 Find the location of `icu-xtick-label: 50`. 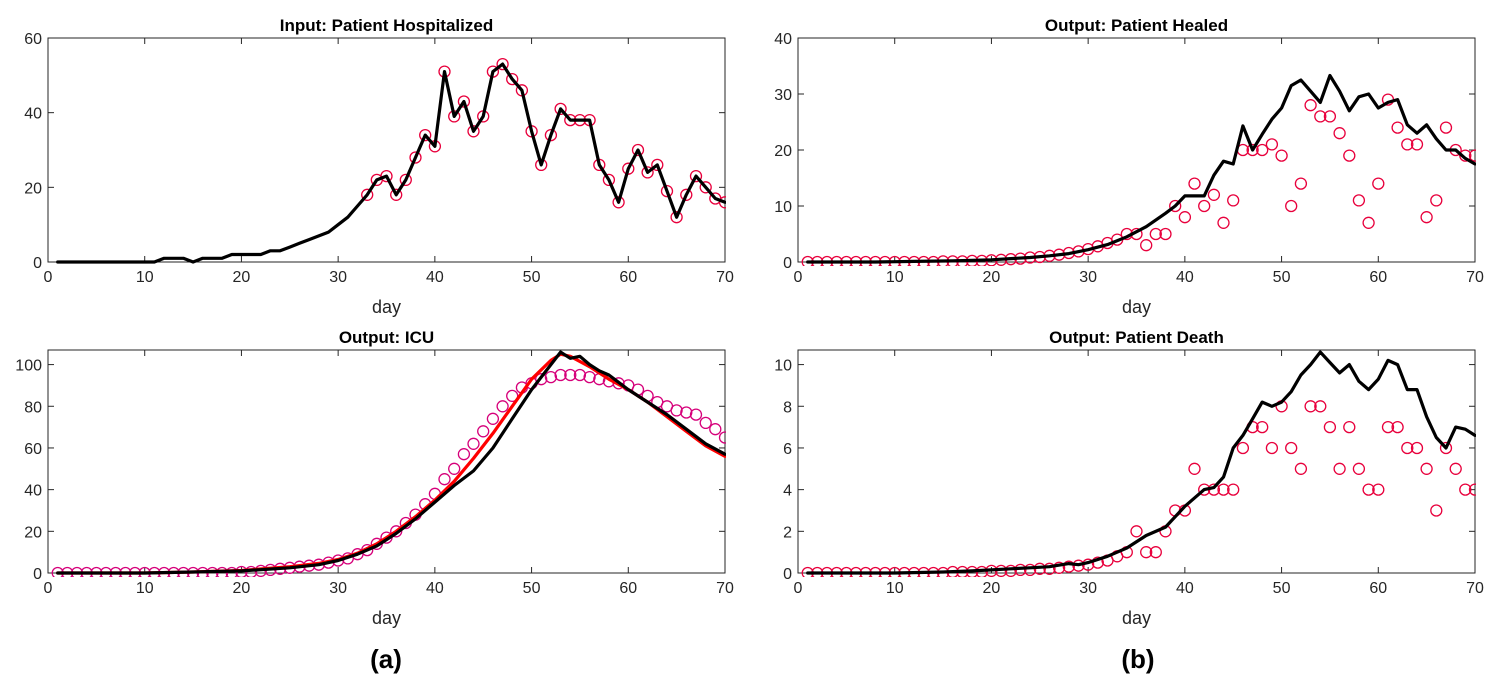

icu-xtick-label: 50 is located at coordinates (532, 588).